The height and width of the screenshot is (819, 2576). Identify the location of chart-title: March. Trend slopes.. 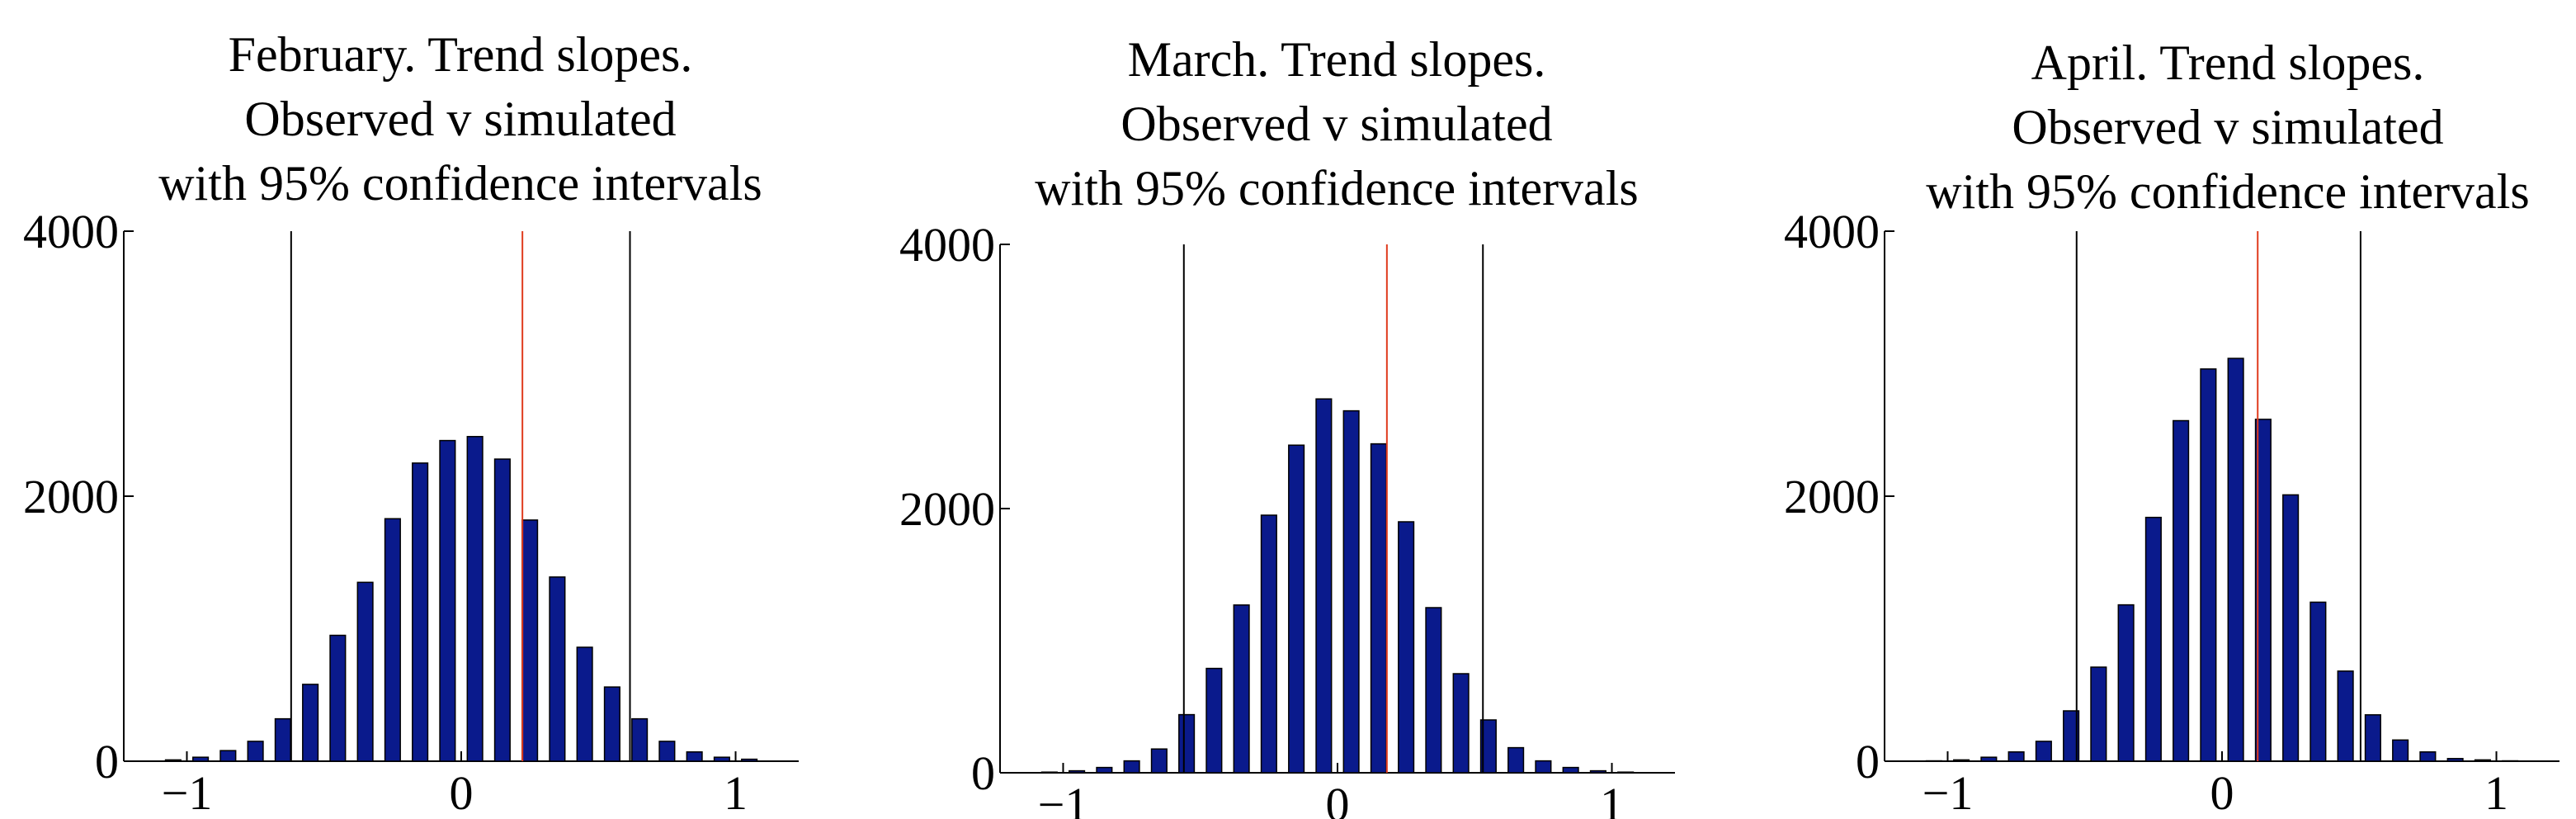
(1337, 59).